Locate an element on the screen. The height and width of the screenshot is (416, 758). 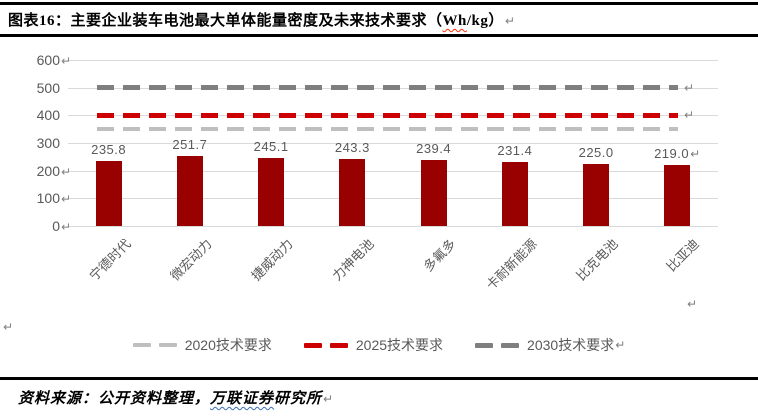
figure-title-bar: 图表16：主要企业装车电池最大单体能量密度及未来技术要求（Wh/kg）↵ is located at coordinates (379, 19).